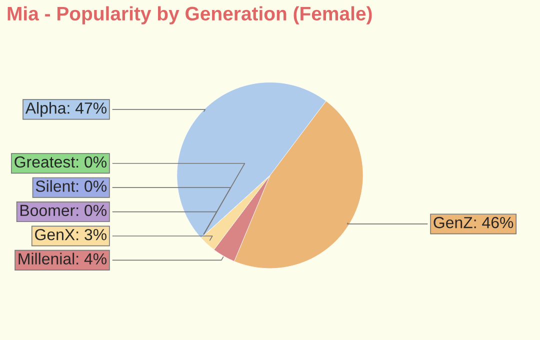 This screenshot has height=340, width=540. I want to click on slice-label: GenZ: 46%, so click(474, 222).